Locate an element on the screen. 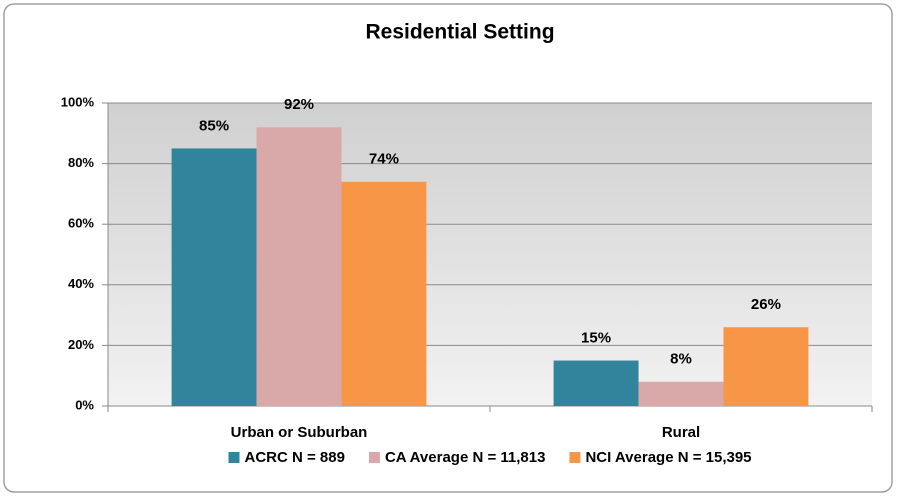 Image resolution: width=898 pixels, height=498 pixels. legend-label: ACRC N = 889 is located at coordinates (294, 457).